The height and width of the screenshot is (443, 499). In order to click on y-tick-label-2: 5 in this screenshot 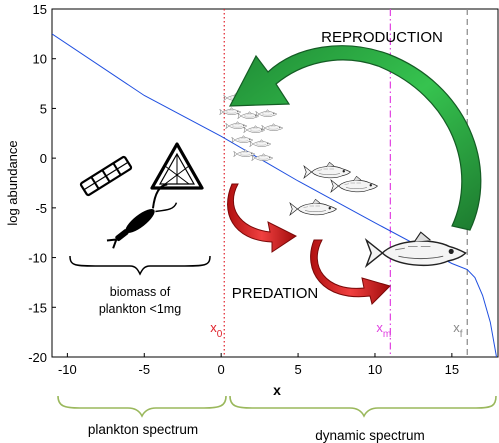, I will do `click(43, 108)`.